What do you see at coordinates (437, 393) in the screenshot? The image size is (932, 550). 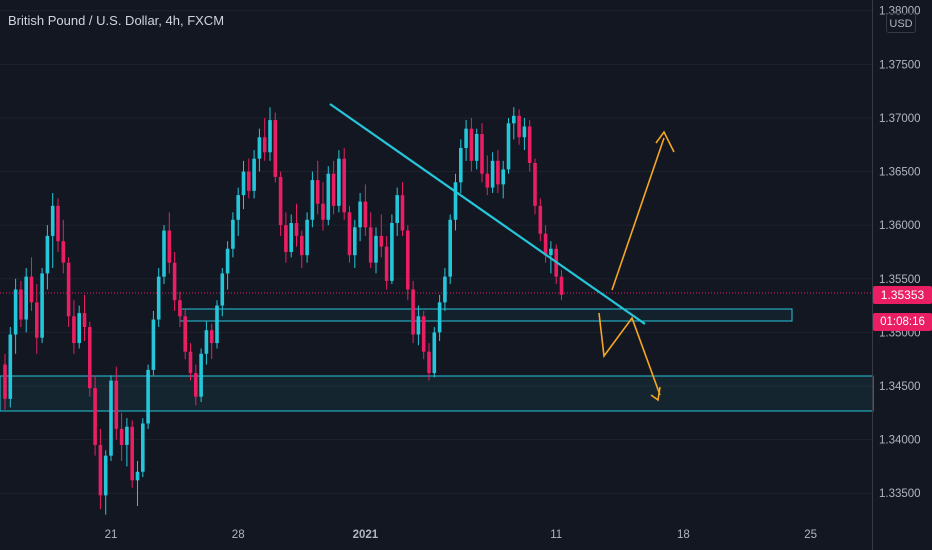 I see `support-zone-lower` at bounding box center [437, 393].